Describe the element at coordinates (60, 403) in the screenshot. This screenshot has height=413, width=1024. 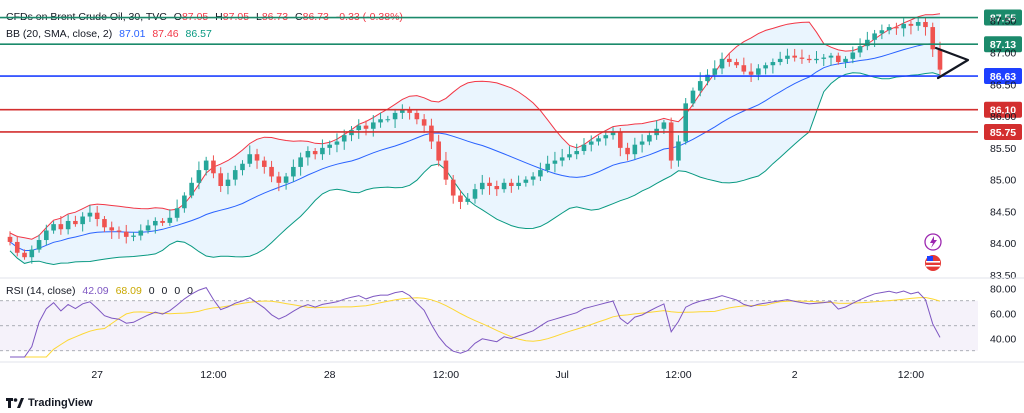
I see `tradingview-name: TradingView` at that location.